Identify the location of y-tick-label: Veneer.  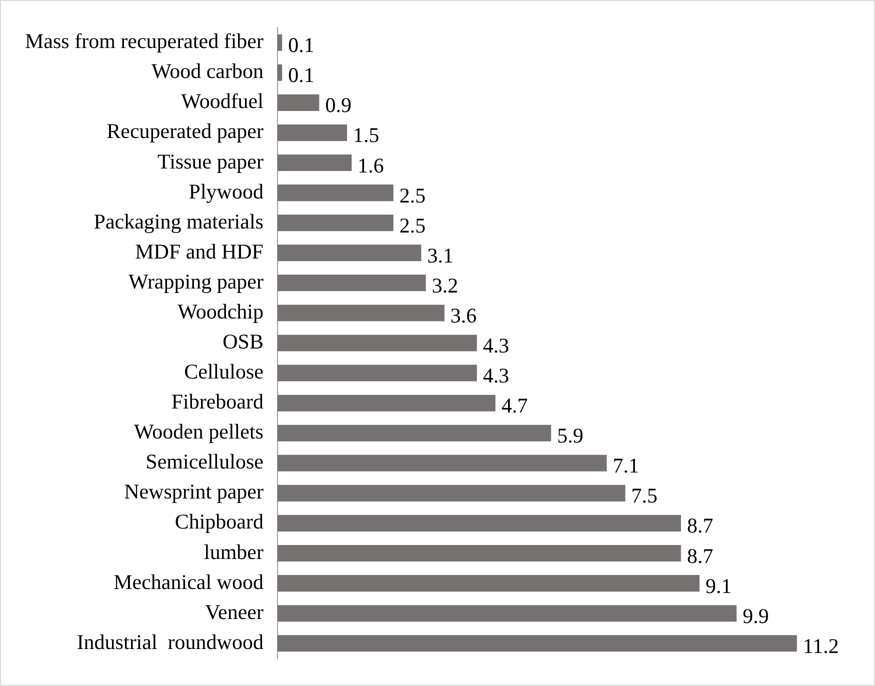
(234, 612).